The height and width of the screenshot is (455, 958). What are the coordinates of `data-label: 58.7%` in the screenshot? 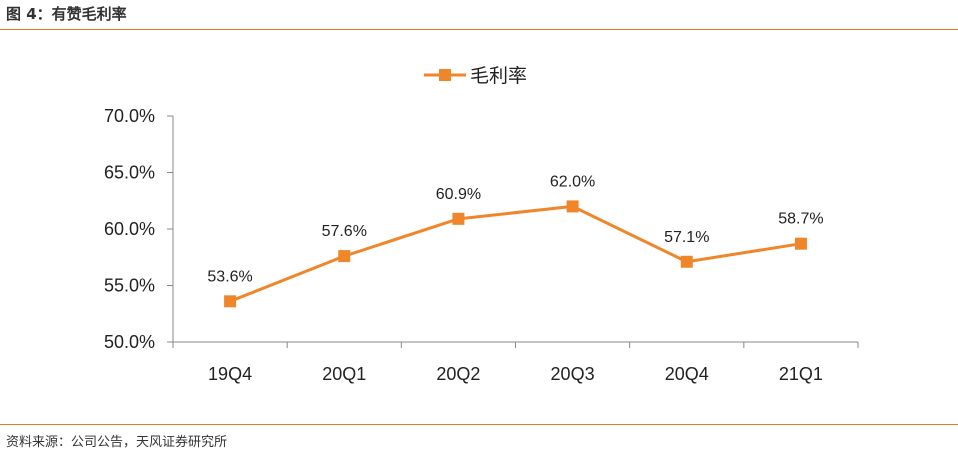 It's located at (800, 219).